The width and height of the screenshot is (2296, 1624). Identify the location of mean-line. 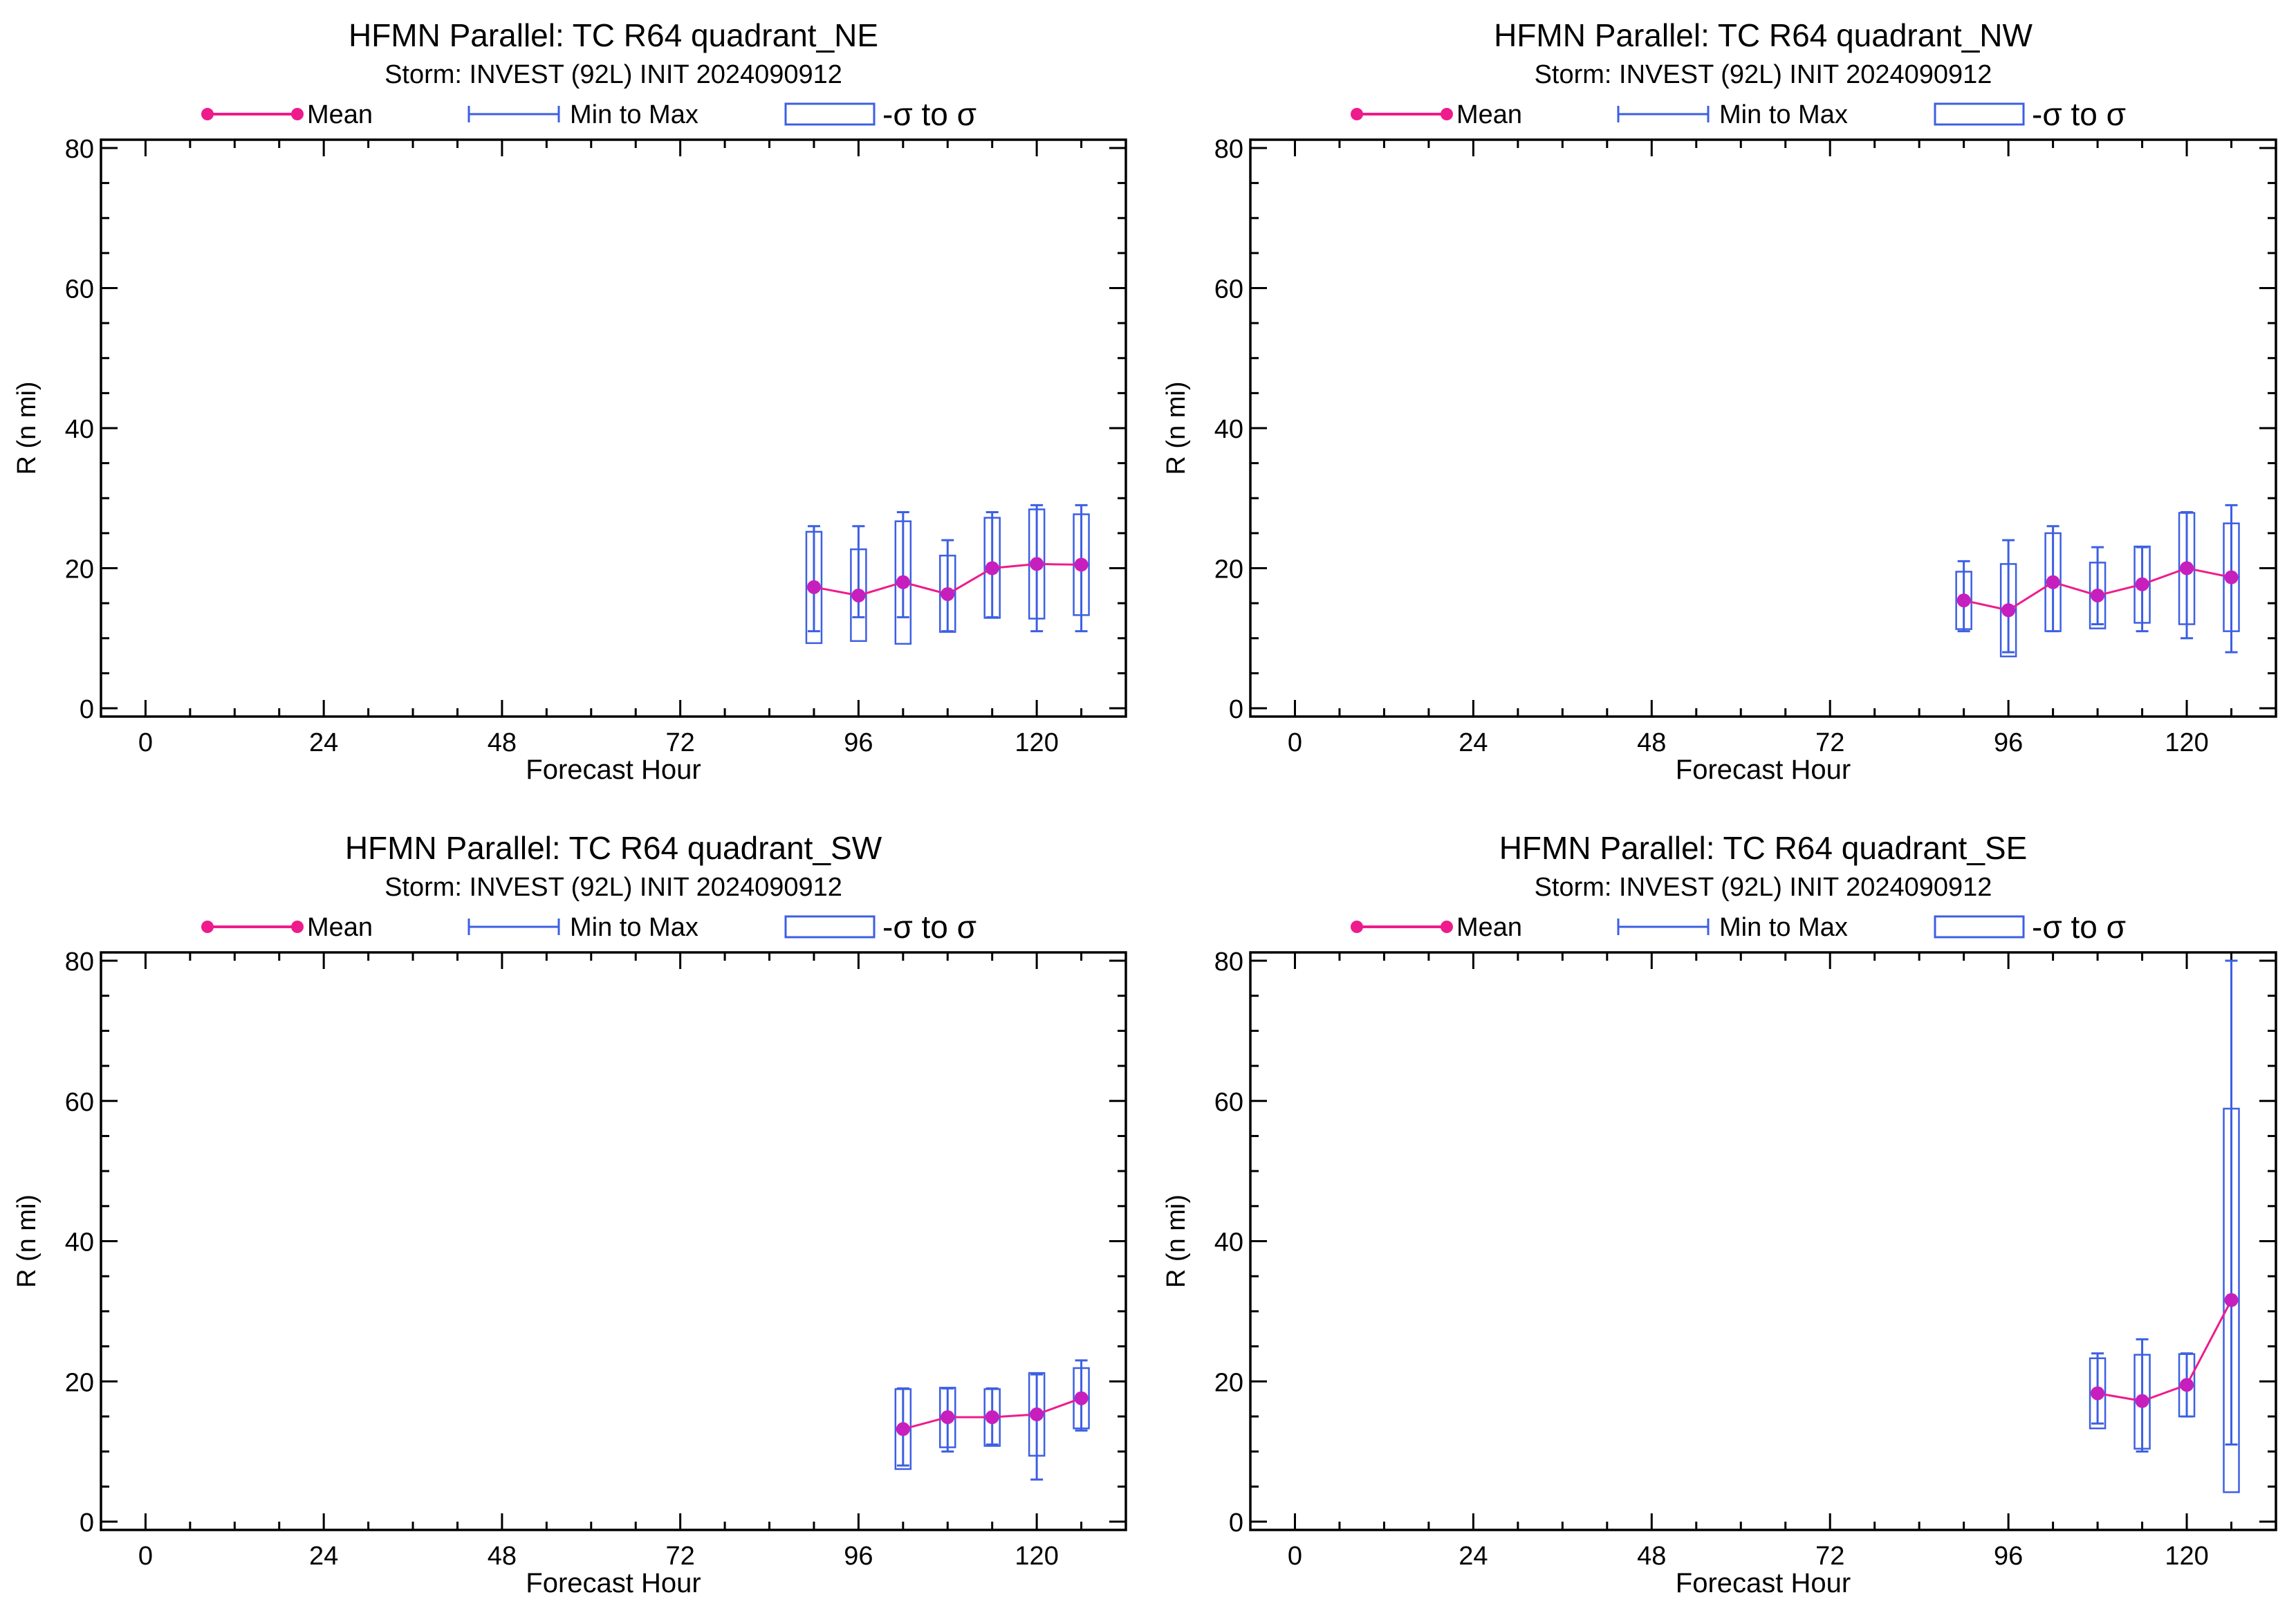
(2164, 1351).